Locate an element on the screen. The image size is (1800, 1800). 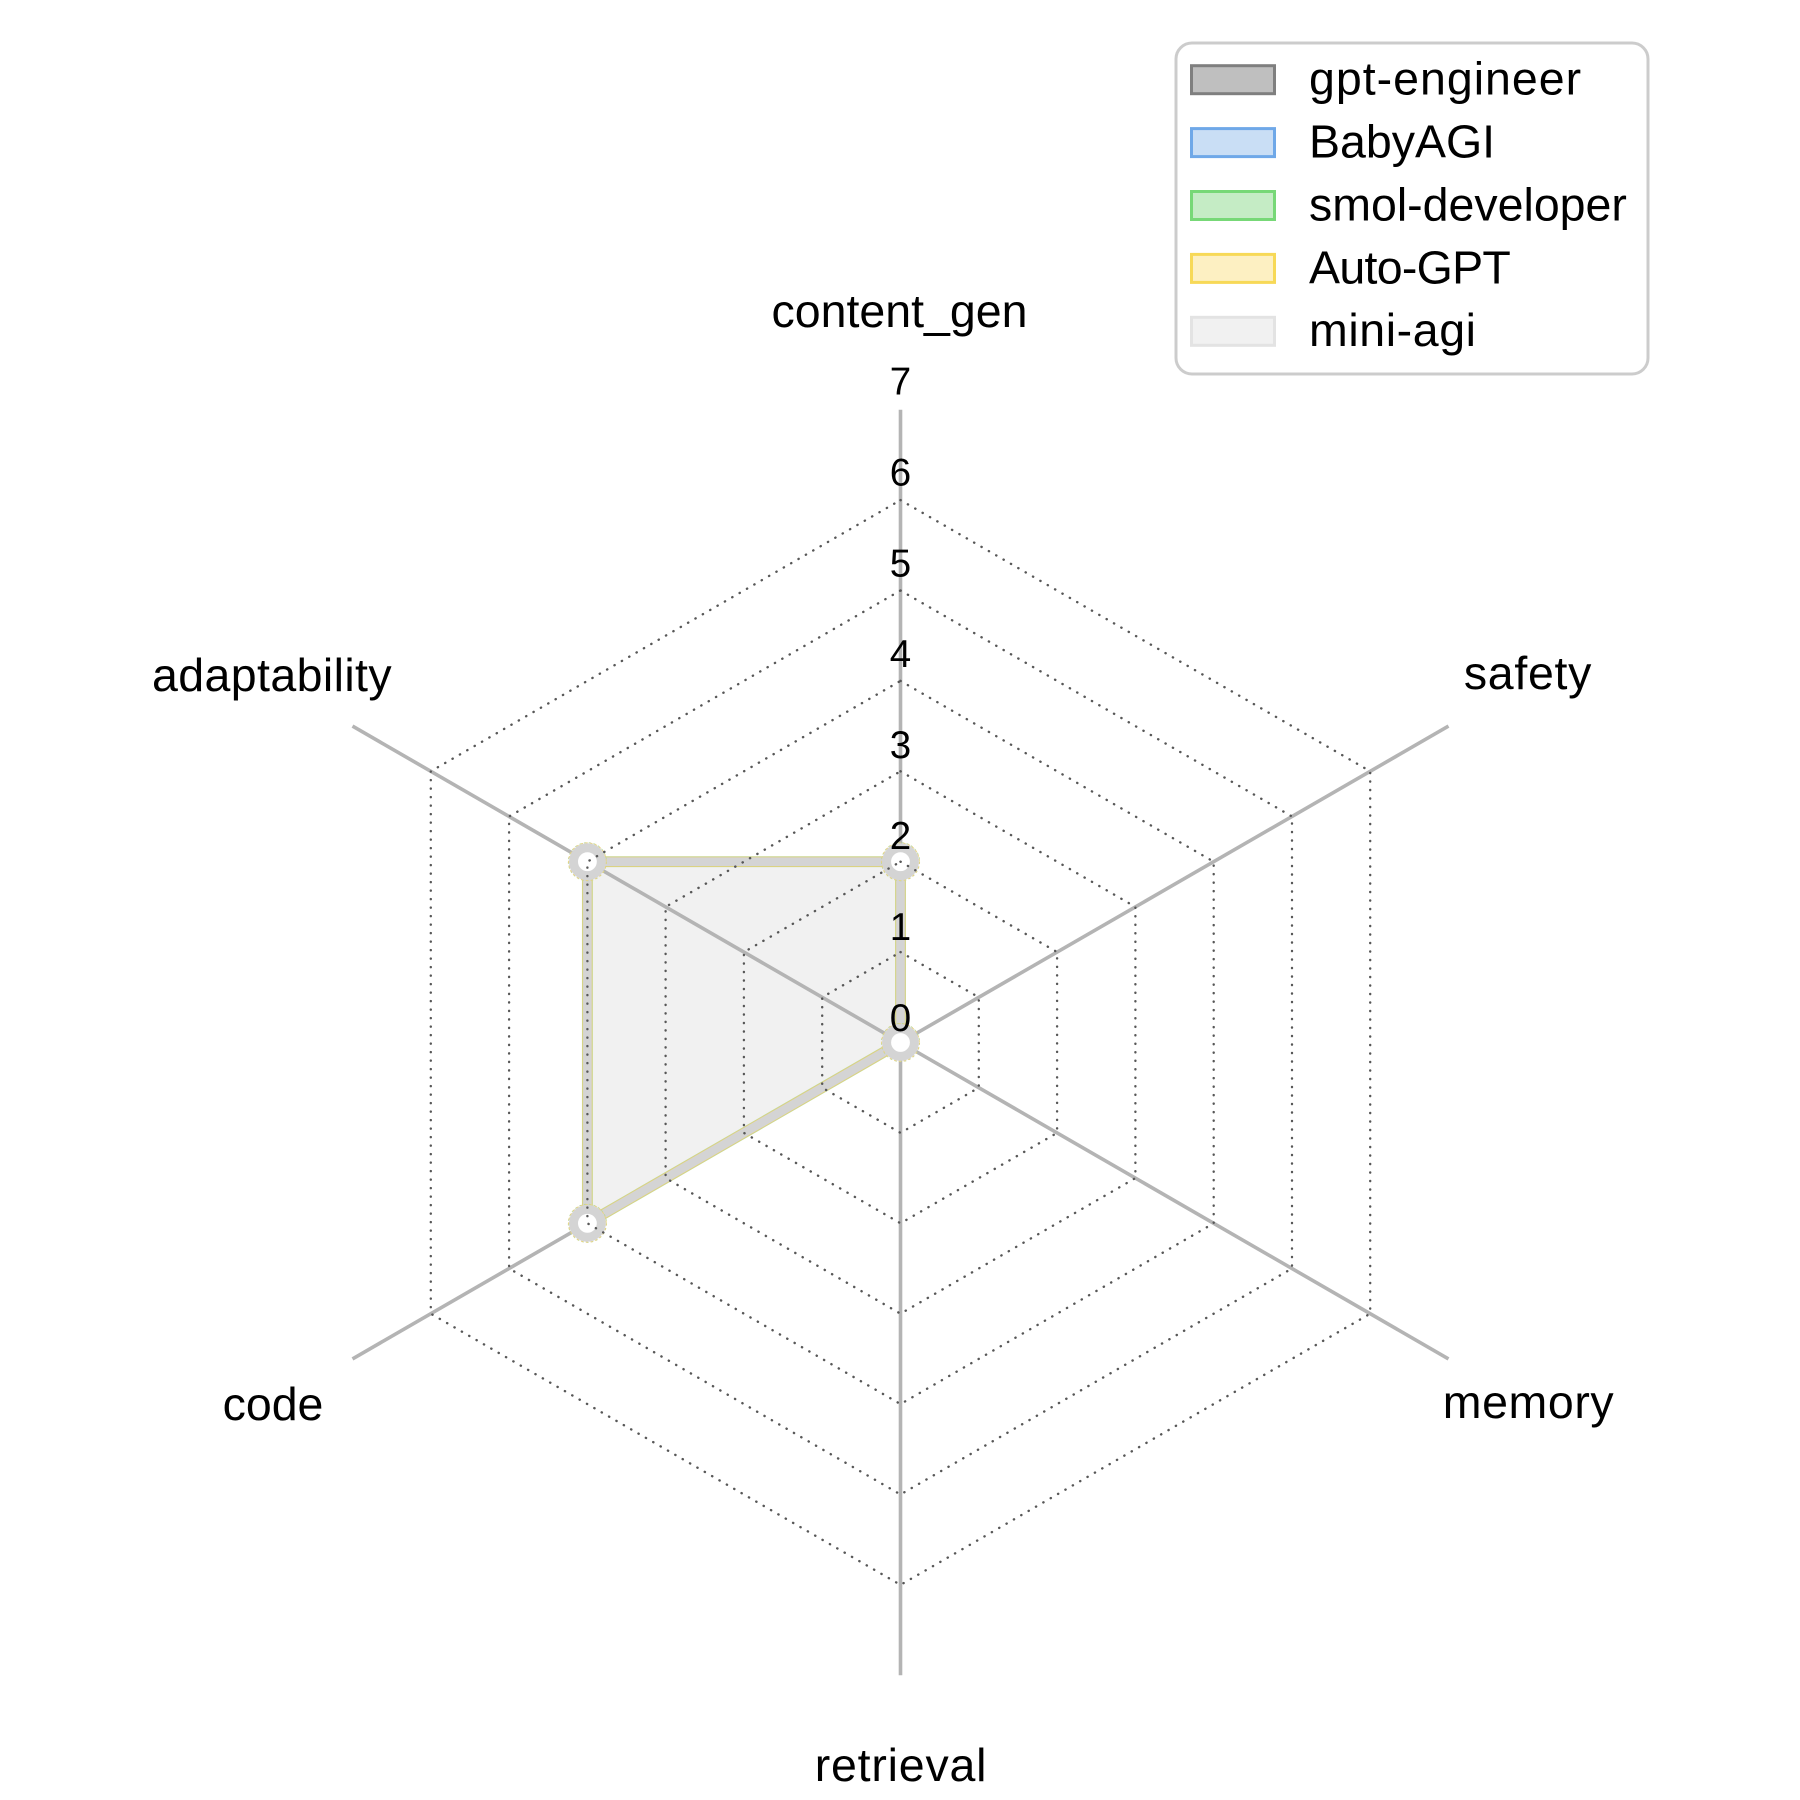
svg-text: 5 is located at coordinates (900, 563).